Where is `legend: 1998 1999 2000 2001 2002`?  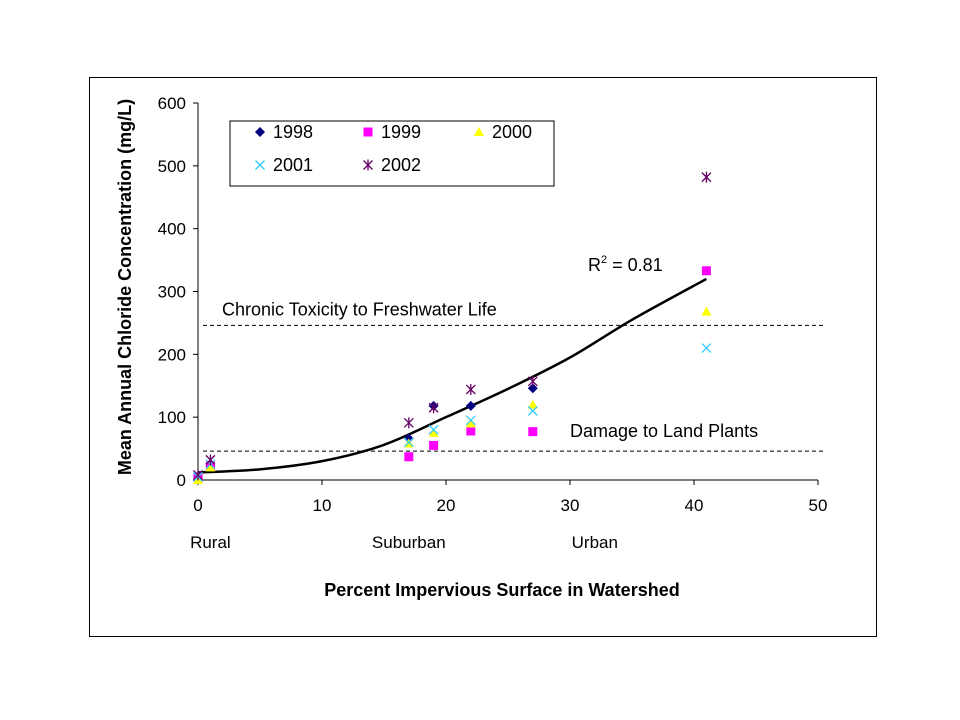 legend: 1998 1999 2000 2001 2002 is located at coordinates (392, 153).